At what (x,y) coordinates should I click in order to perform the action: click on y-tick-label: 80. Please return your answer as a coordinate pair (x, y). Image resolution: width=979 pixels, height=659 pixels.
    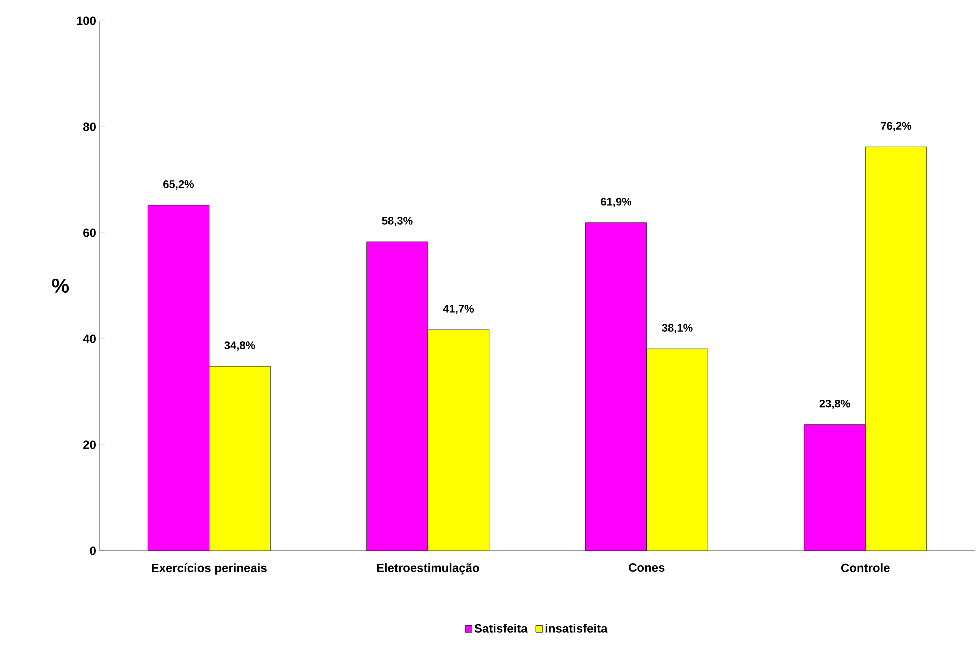
    Looking at the image, I should click on (89, 127).